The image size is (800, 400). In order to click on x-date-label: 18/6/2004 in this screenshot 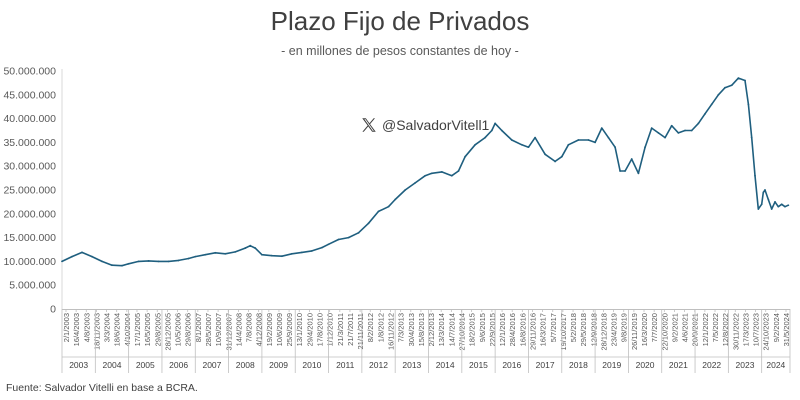, I will do `click(117, 329)`.